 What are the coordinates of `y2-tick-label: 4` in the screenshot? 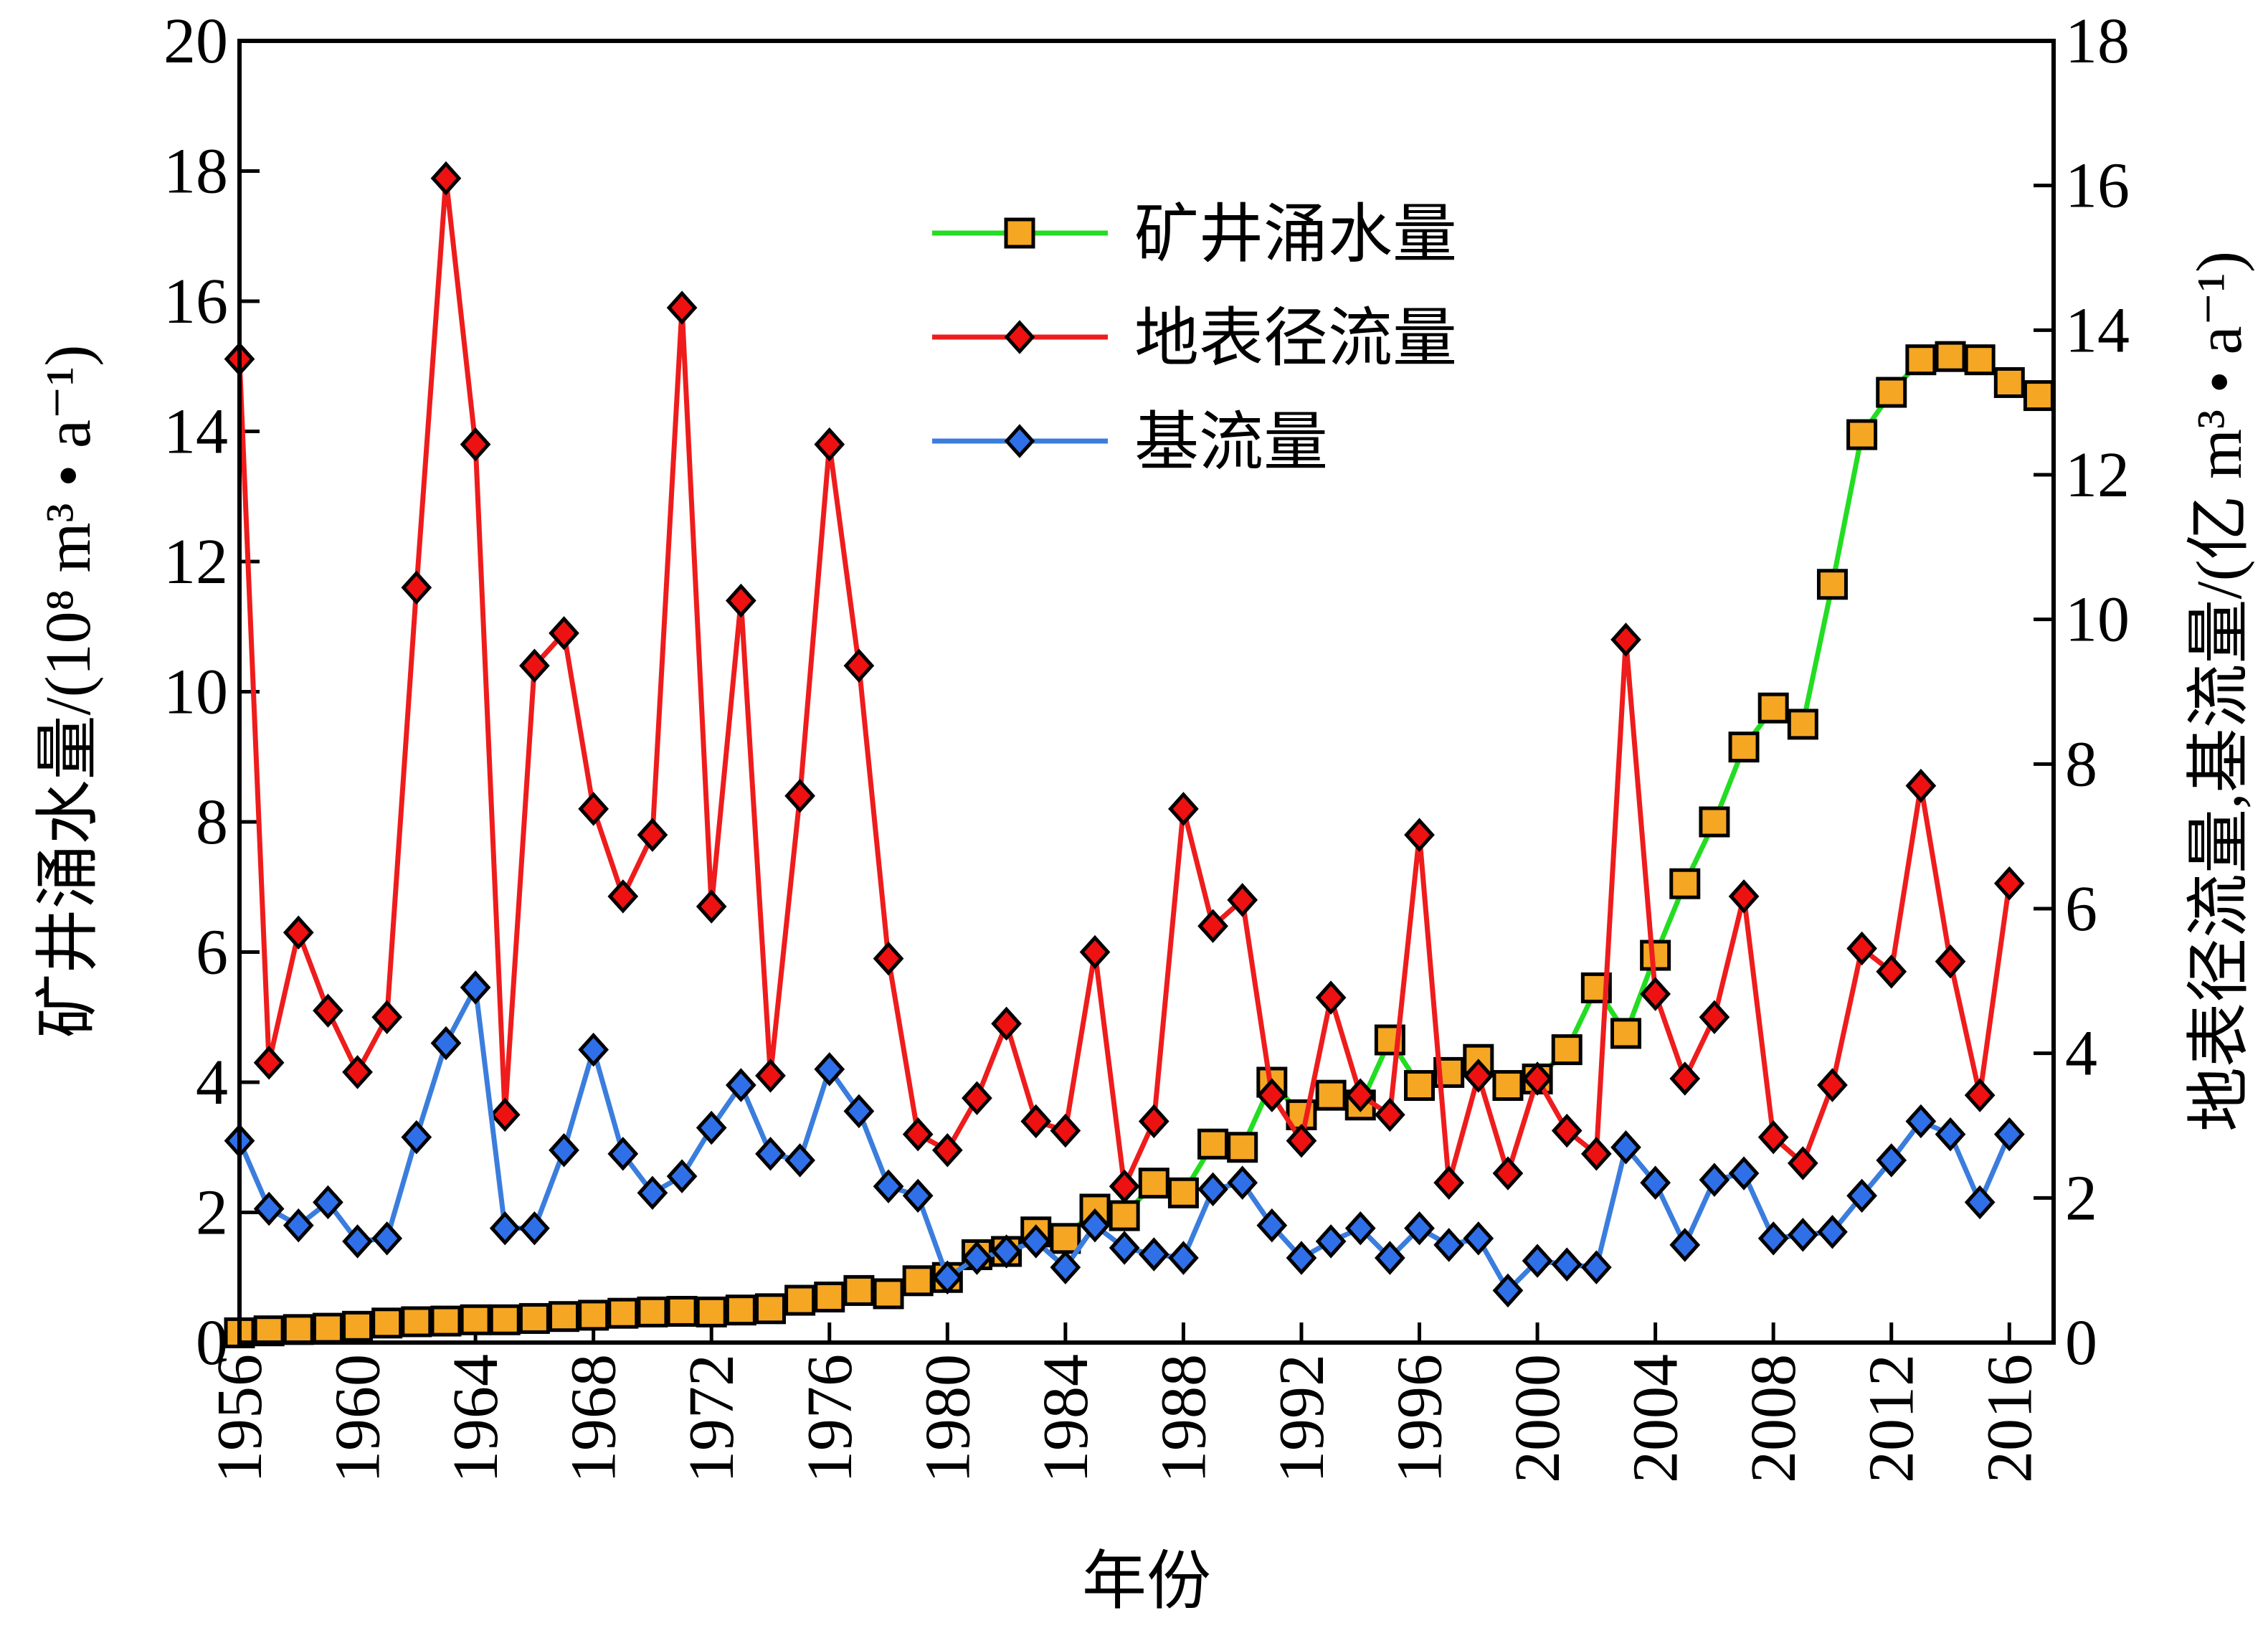 It's located at (2081, 1054).